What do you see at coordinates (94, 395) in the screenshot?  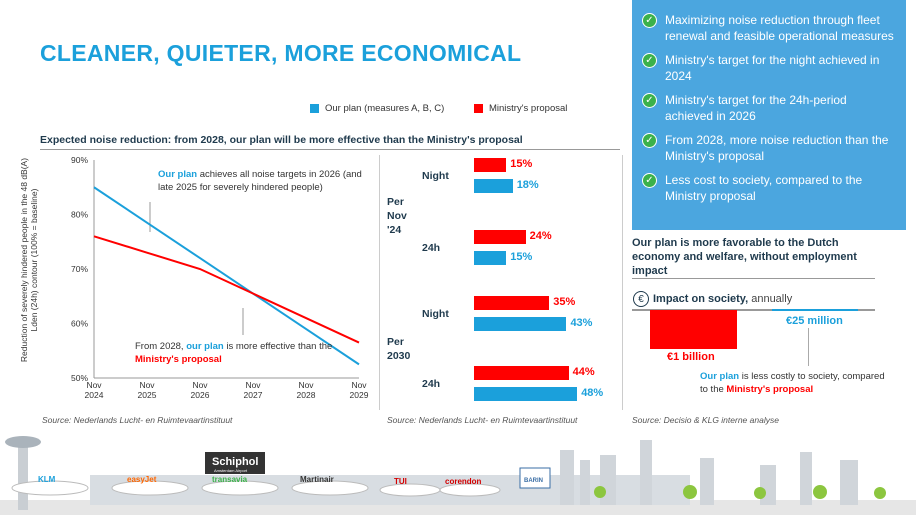 I see `x-tick-label: 2024` at bounding box center [94, 395].